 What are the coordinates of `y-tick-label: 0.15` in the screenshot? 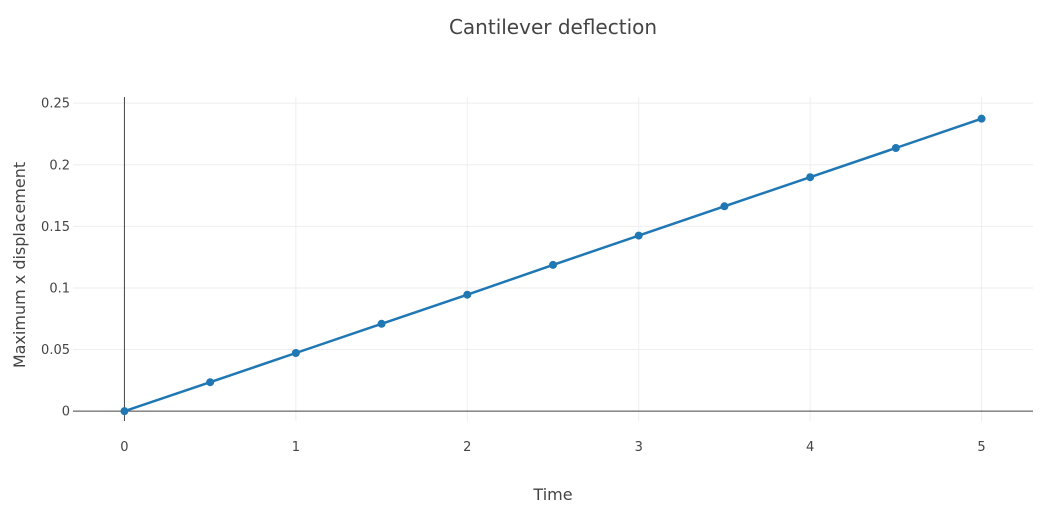 It's located at (55, 227).